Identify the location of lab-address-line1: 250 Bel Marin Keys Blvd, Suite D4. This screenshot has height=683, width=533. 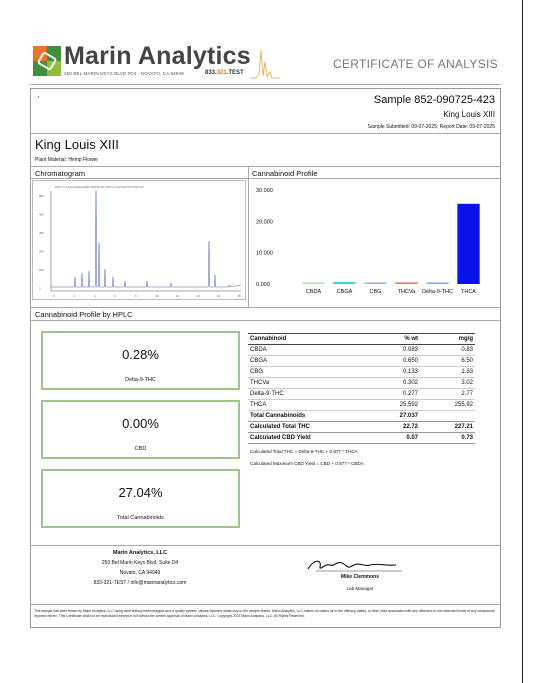
(140, 563).